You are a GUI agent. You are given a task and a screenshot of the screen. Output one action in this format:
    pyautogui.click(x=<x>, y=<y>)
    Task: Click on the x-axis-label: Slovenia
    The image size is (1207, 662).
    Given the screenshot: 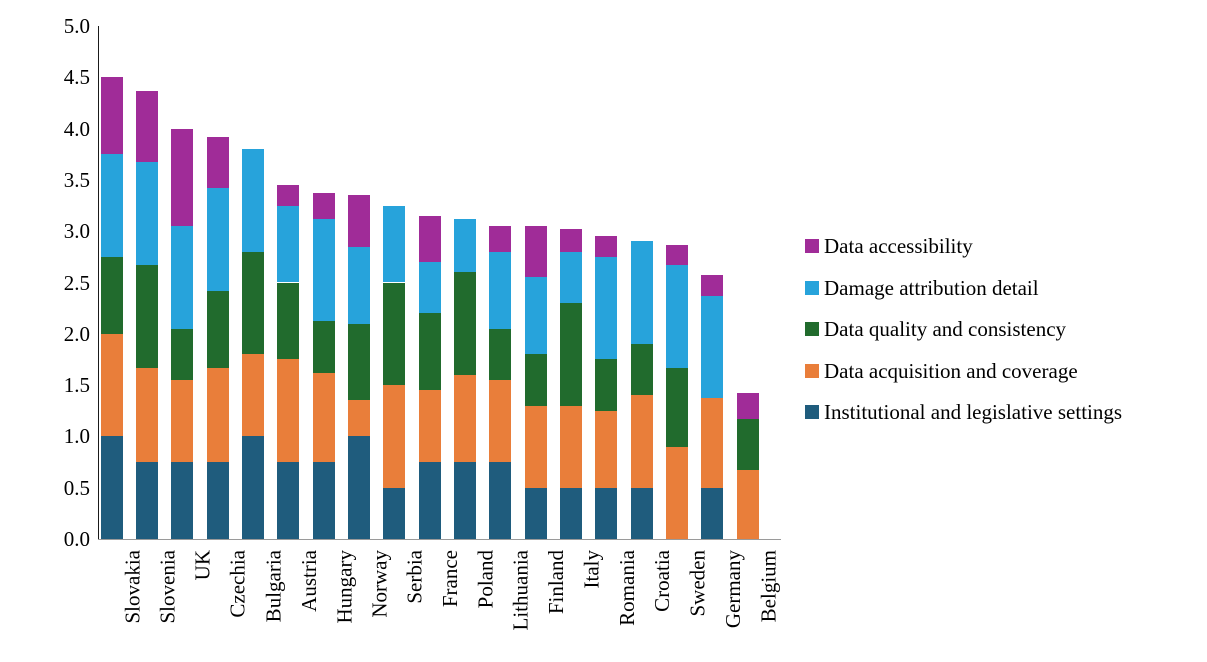 What is the action you would take?
    pyautogui.click(x=167, y=587)
    